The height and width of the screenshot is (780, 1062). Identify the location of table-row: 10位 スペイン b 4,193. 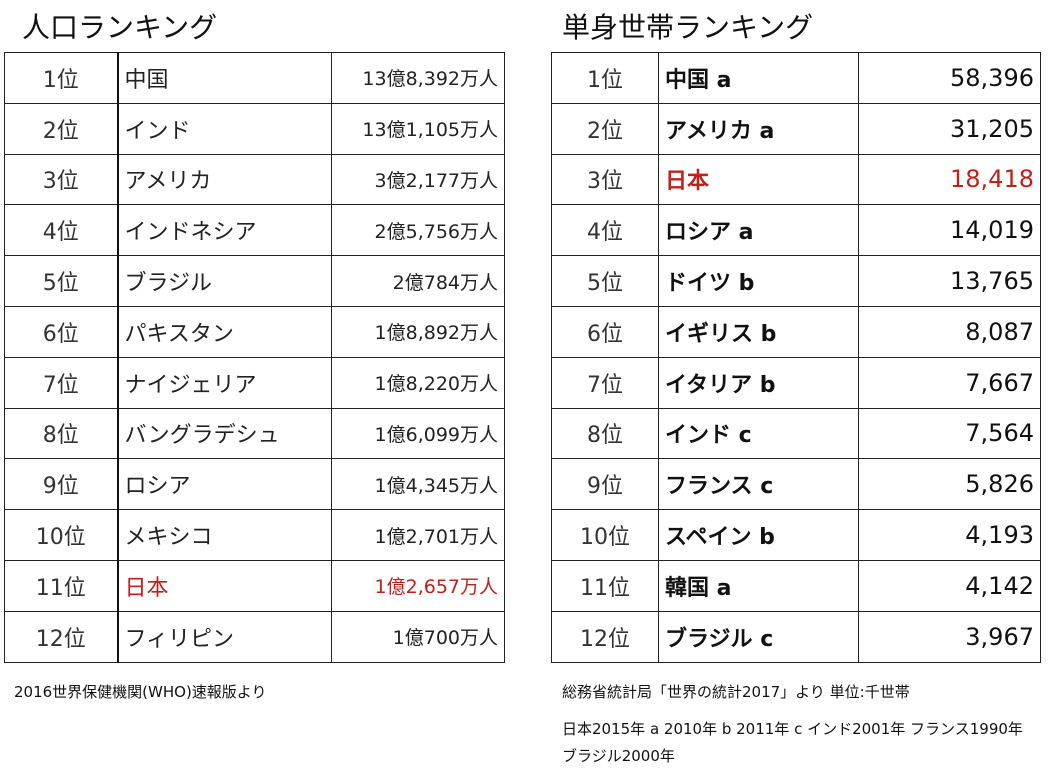
(796, 535).